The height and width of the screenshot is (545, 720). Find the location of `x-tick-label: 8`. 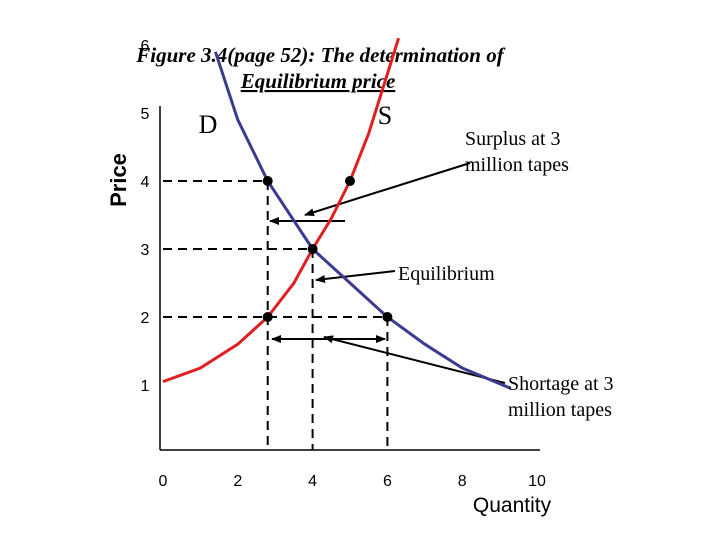

x-tick-label: 8 is located at coordinates (462, 481).